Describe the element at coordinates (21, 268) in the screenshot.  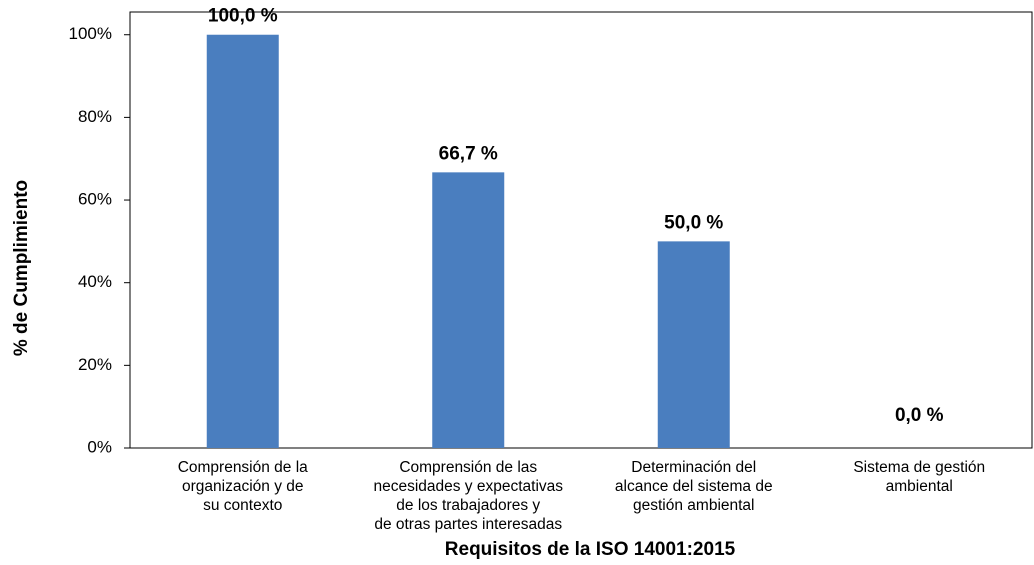
I see `y-axis-title: % de Cumplimiento` at that location.